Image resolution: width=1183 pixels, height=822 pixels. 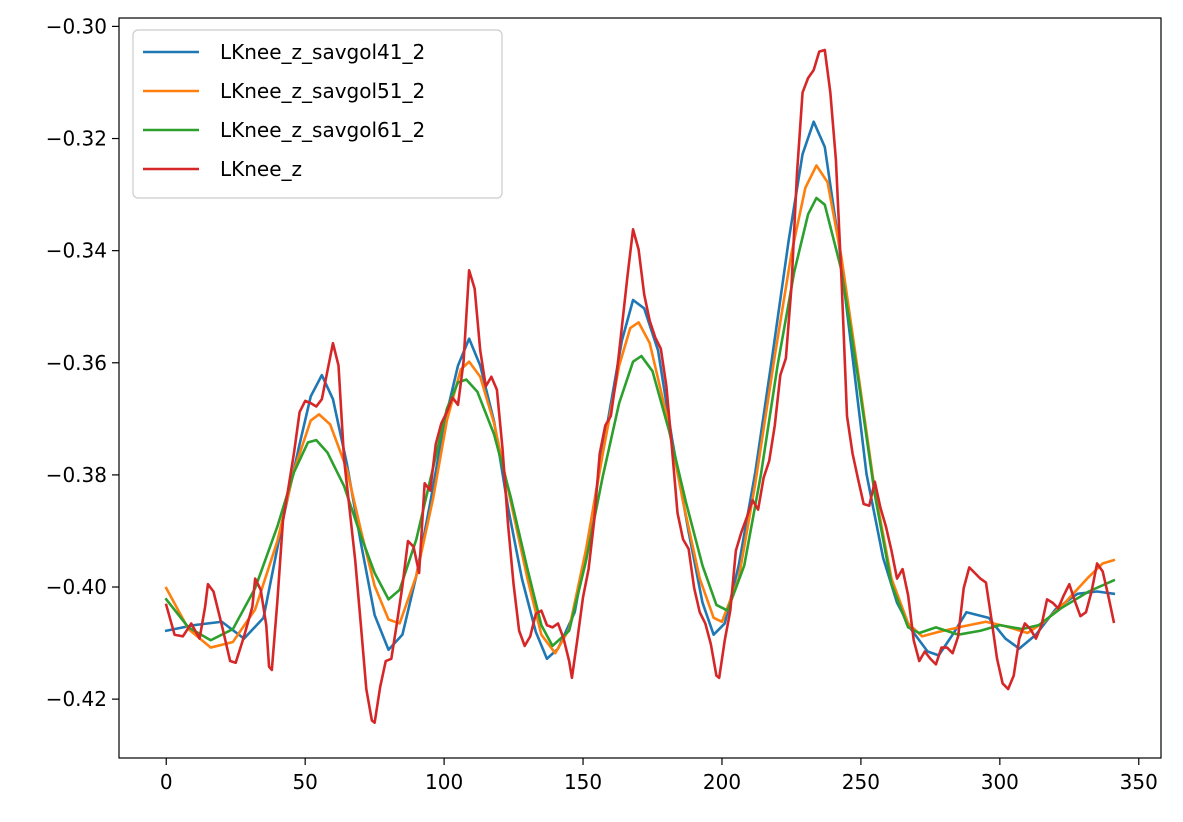 What do you see at coordinates (76, 251) in the screenshot?
I see `y-tick-label: −0.34` at bounding box center [76, 251].